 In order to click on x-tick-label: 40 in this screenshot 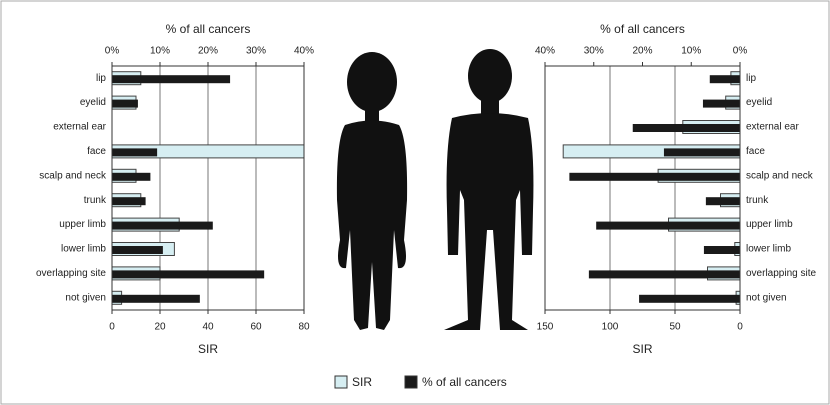, I will do `click(208, 327)`.